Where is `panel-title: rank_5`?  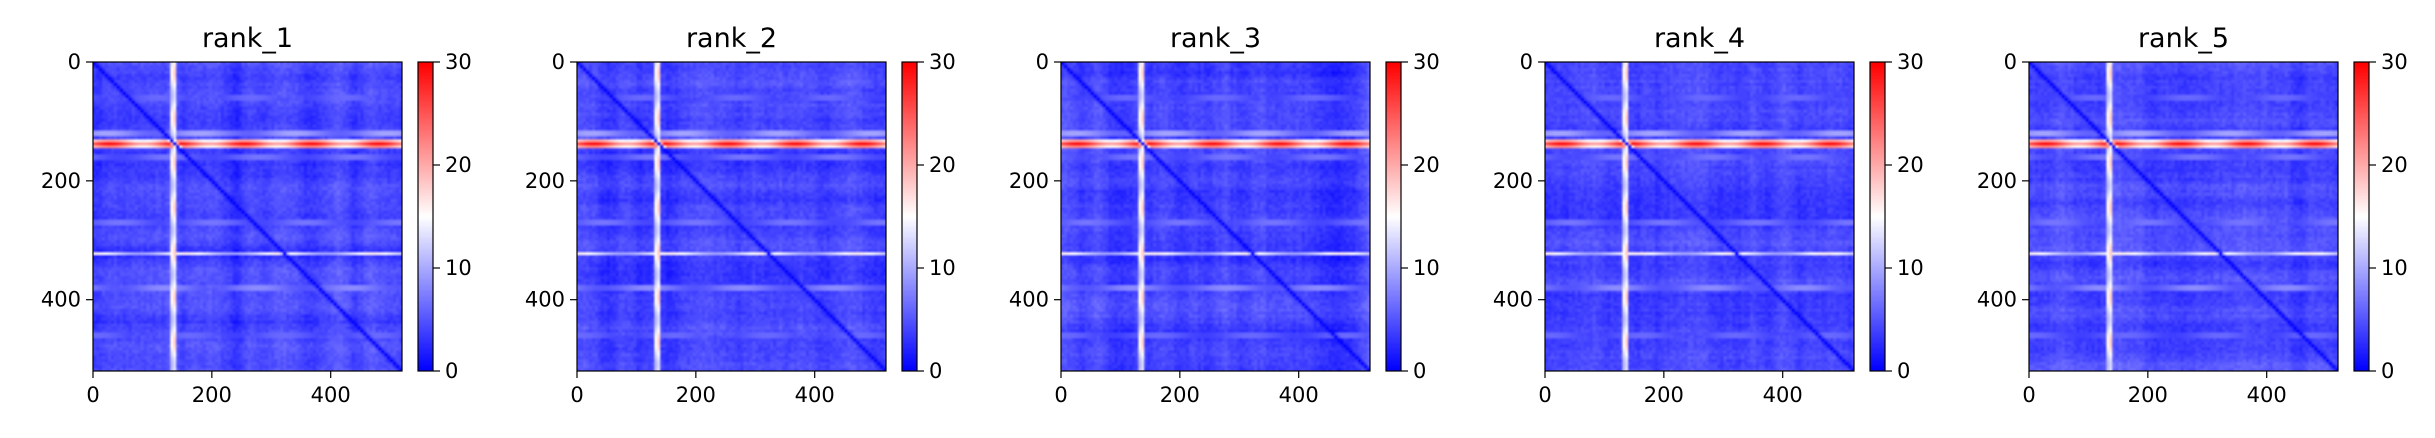 panel-title: rank_5 is located at coordinates (2183, 38).